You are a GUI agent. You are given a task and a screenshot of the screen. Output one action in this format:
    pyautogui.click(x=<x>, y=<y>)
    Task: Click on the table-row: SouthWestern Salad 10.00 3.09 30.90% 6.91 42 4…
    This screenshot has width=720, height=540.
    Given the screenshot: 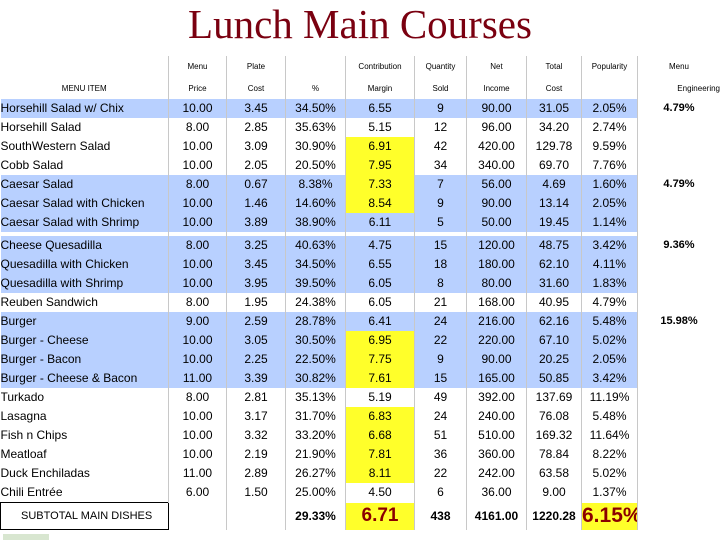 What is the action you would take?
    pyautogui.click(x=360, y=146)
    